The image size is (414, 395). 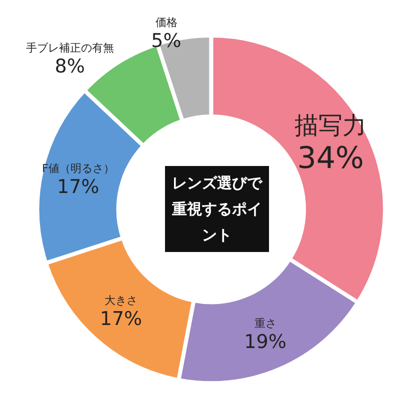 I want to click on slice-label: 手ブレ補正の有無, so click(x=70, y=48).